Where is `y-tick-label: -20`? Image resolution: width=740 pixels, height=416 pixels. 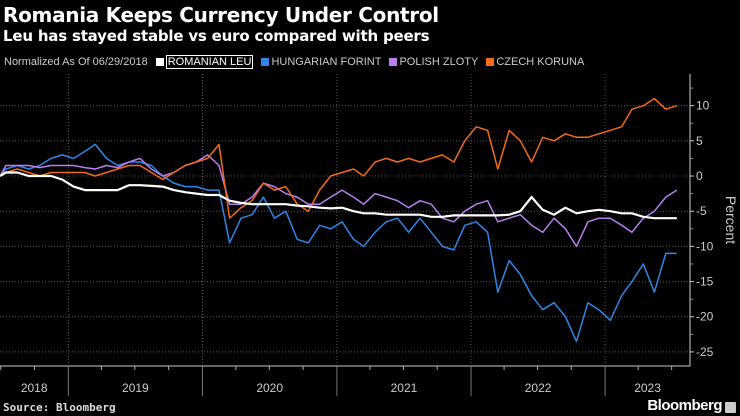
y-tick-label: -20 is located at coordinates (705, 317).